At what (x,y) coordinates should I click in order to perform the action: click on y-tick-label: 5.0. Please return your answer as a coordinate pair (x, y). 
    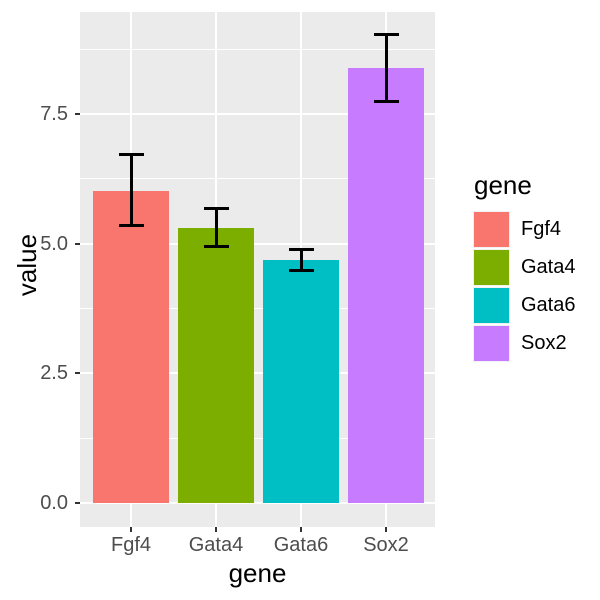
    Looking at the image, I should click on (54, 243).